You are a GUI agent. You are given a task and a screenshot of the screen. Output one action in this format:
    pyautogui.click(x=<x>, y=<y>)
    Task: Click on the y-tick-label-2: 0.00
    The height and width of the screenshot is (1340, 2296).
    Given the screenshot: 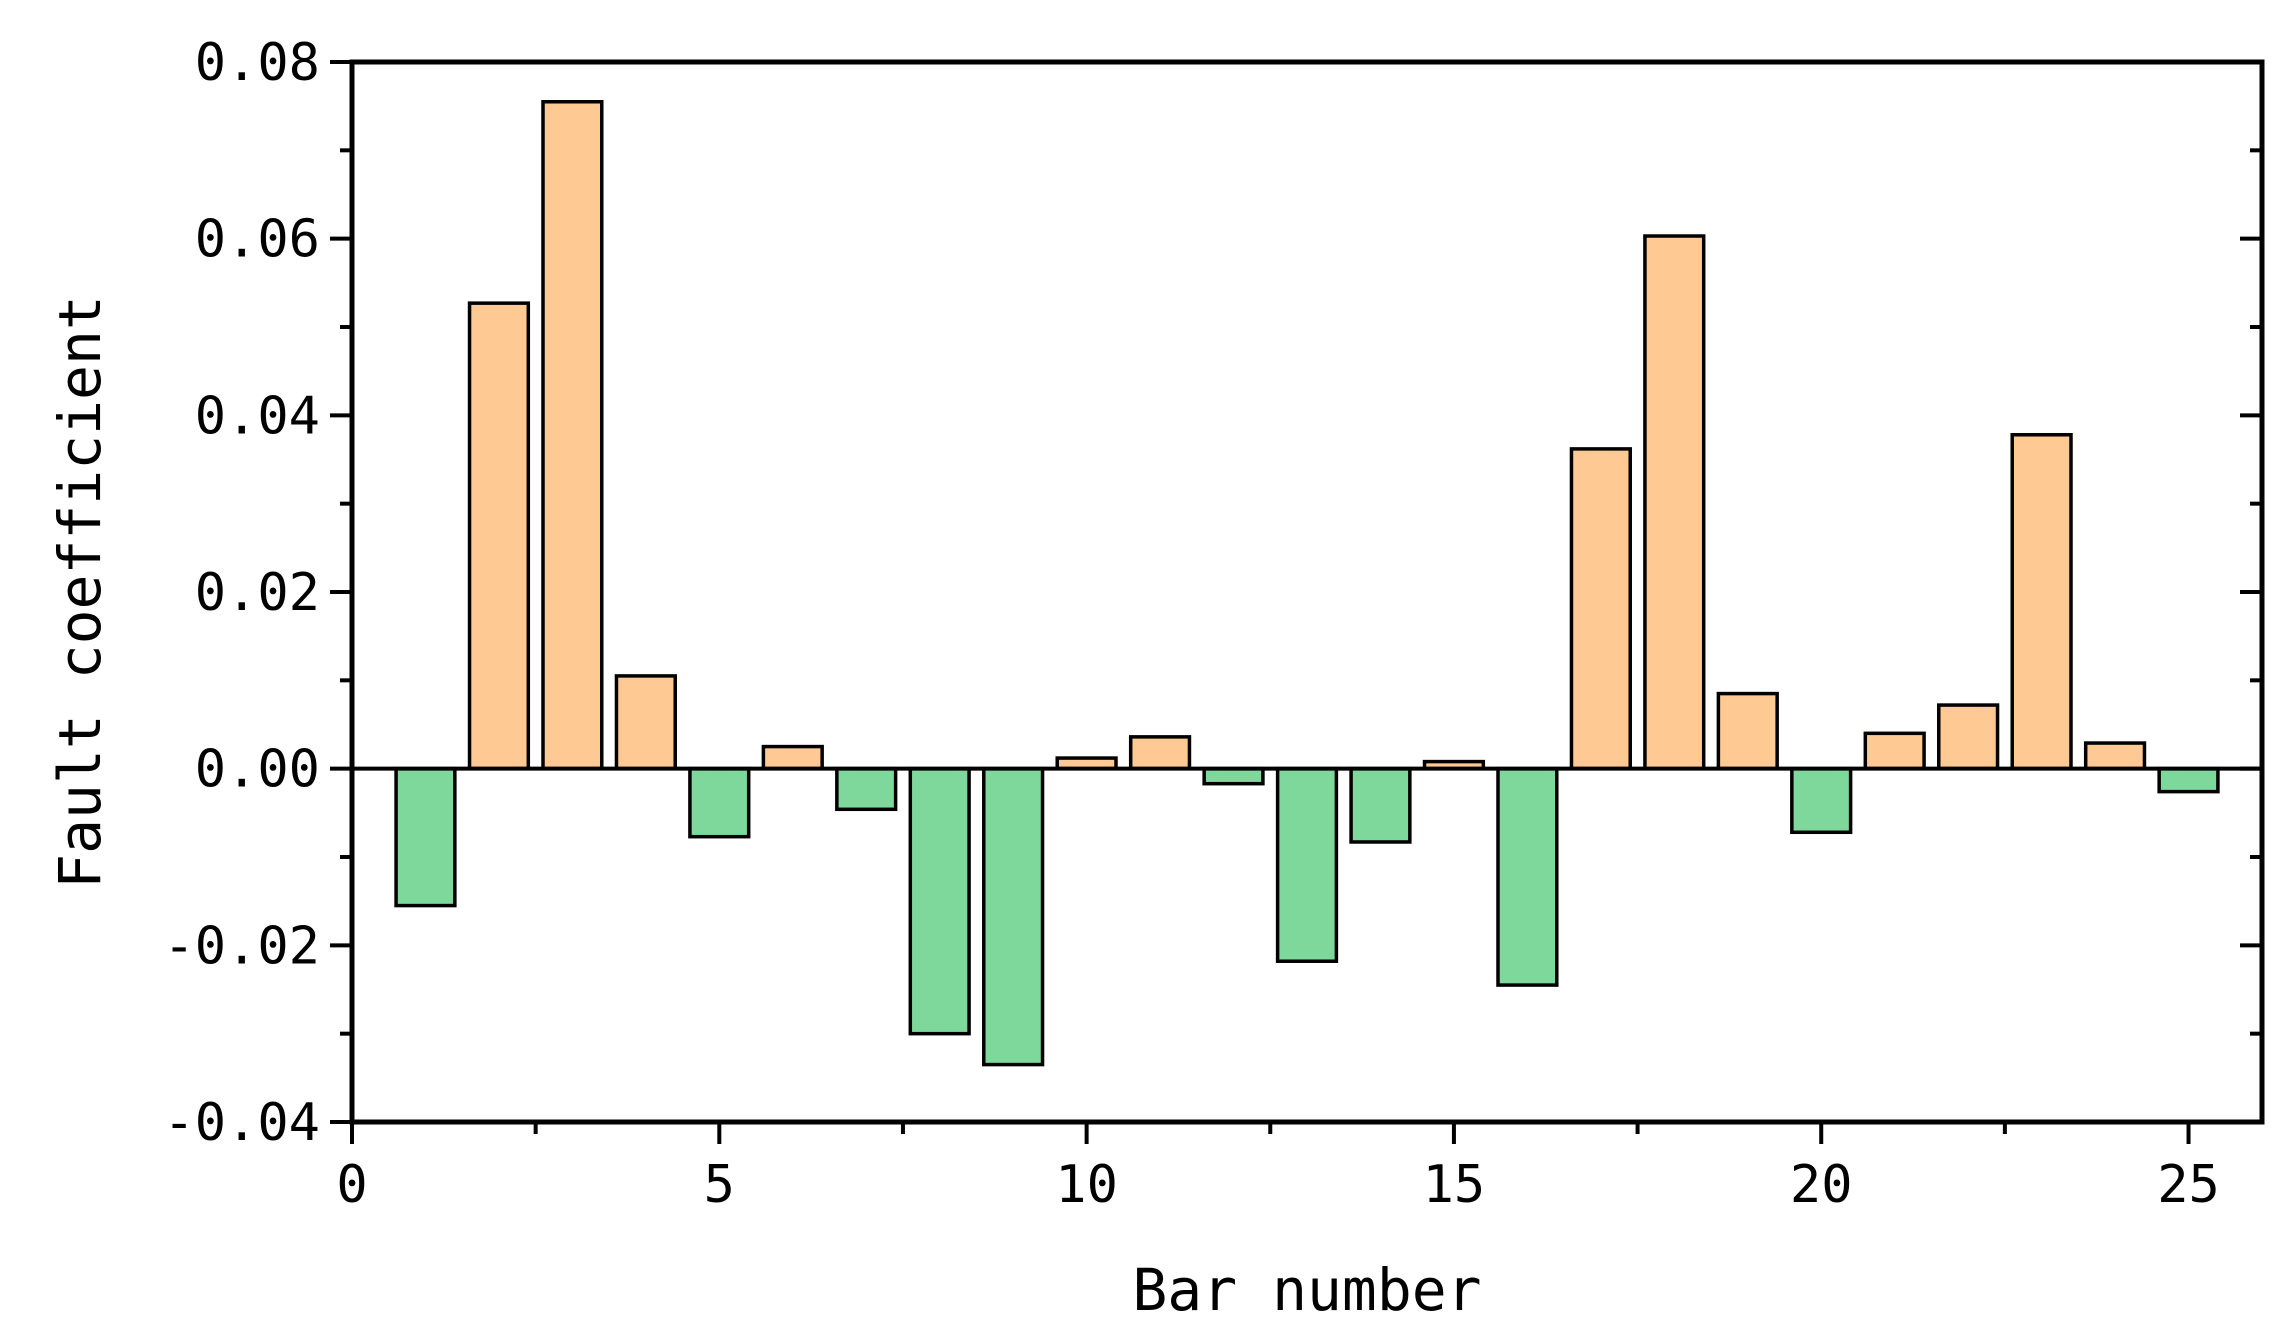 What is the action you would take?
    pyautogui.click(x=257, y=770)
    